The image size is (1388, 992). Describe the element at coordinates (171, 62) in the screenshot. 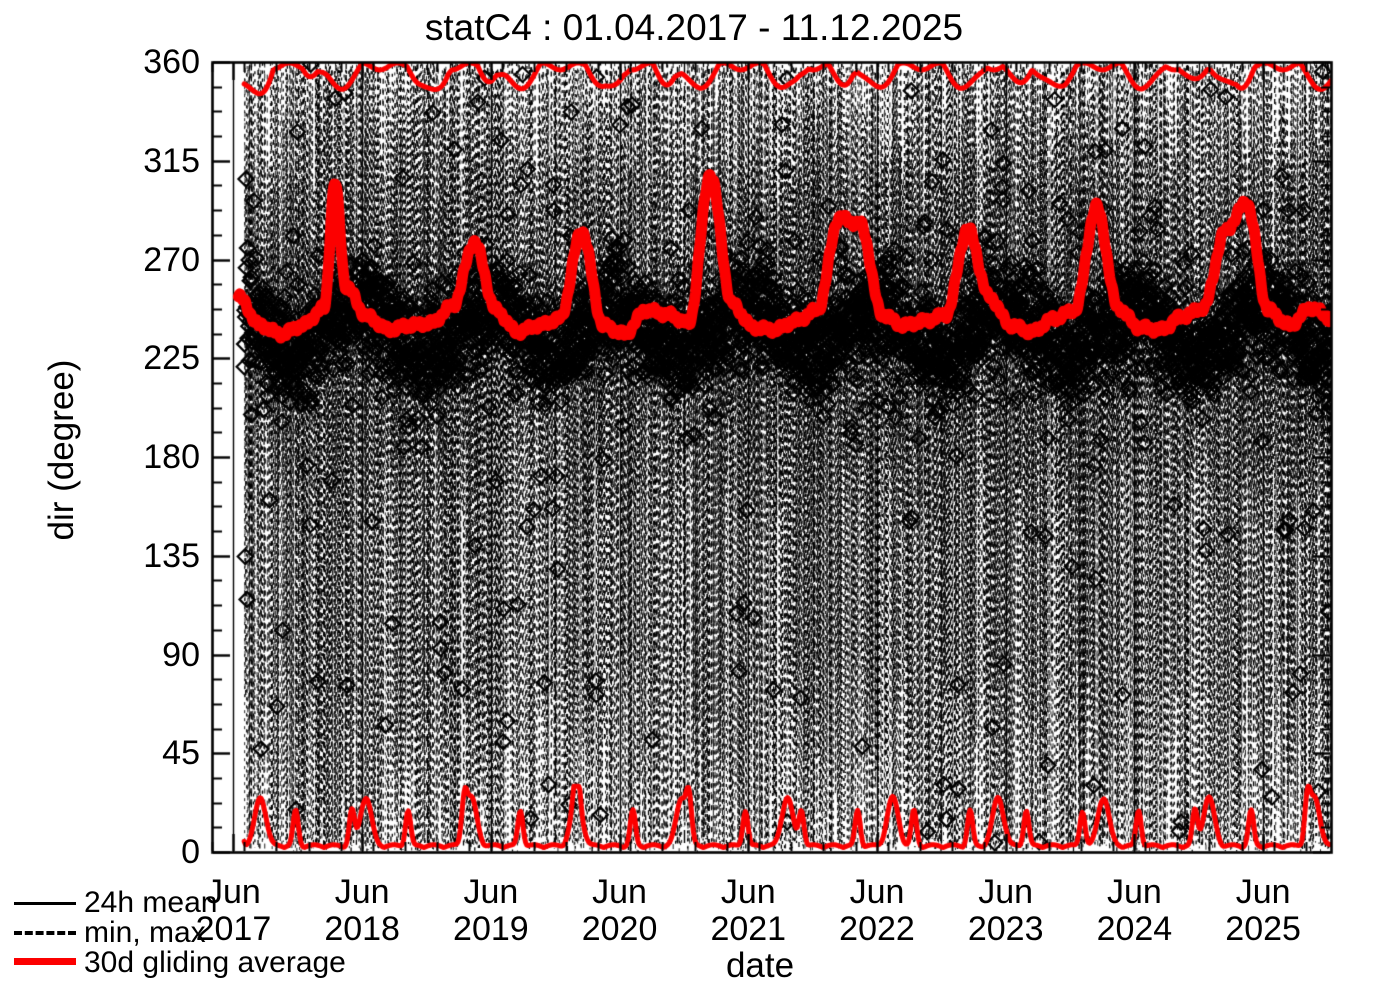

I see `y-tick-label: 360` at that location.